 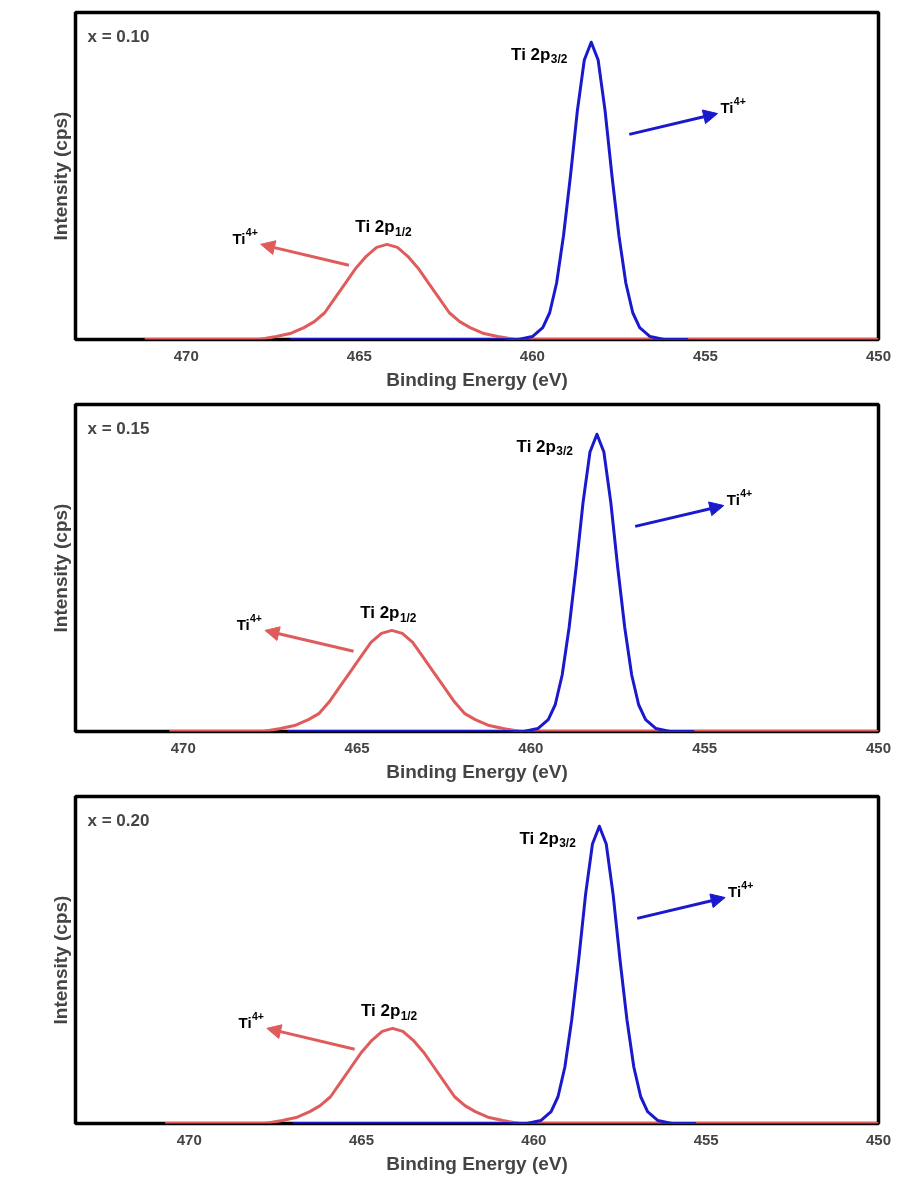 I want to click on annotation: x = 0.10, so click(x=118, y=36).